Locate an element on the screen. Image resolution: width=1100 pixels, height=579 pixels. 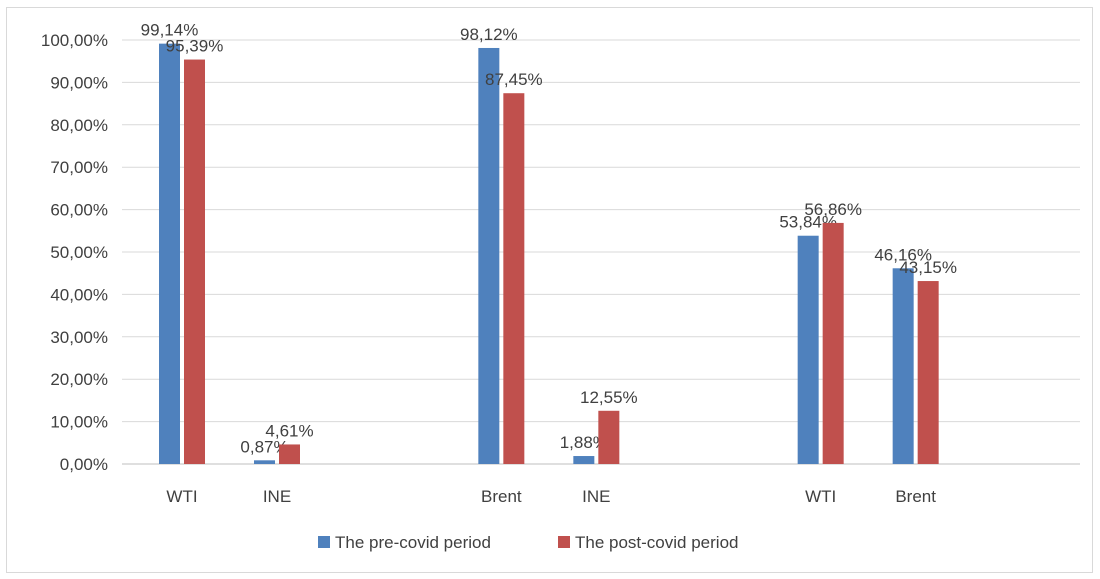
y-tick-label: 100,00% is located at coordinates (74, 40).